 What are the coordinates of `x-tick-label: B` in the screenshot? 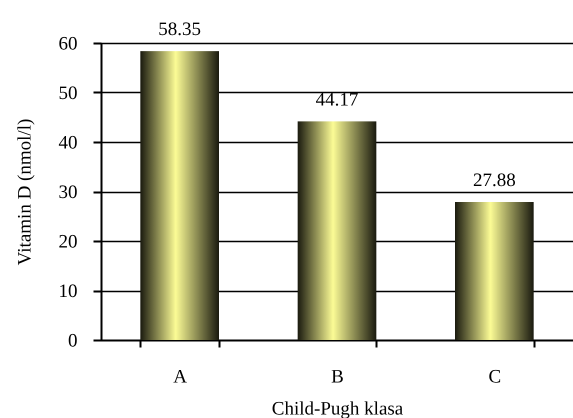 It's located at (337, 377).